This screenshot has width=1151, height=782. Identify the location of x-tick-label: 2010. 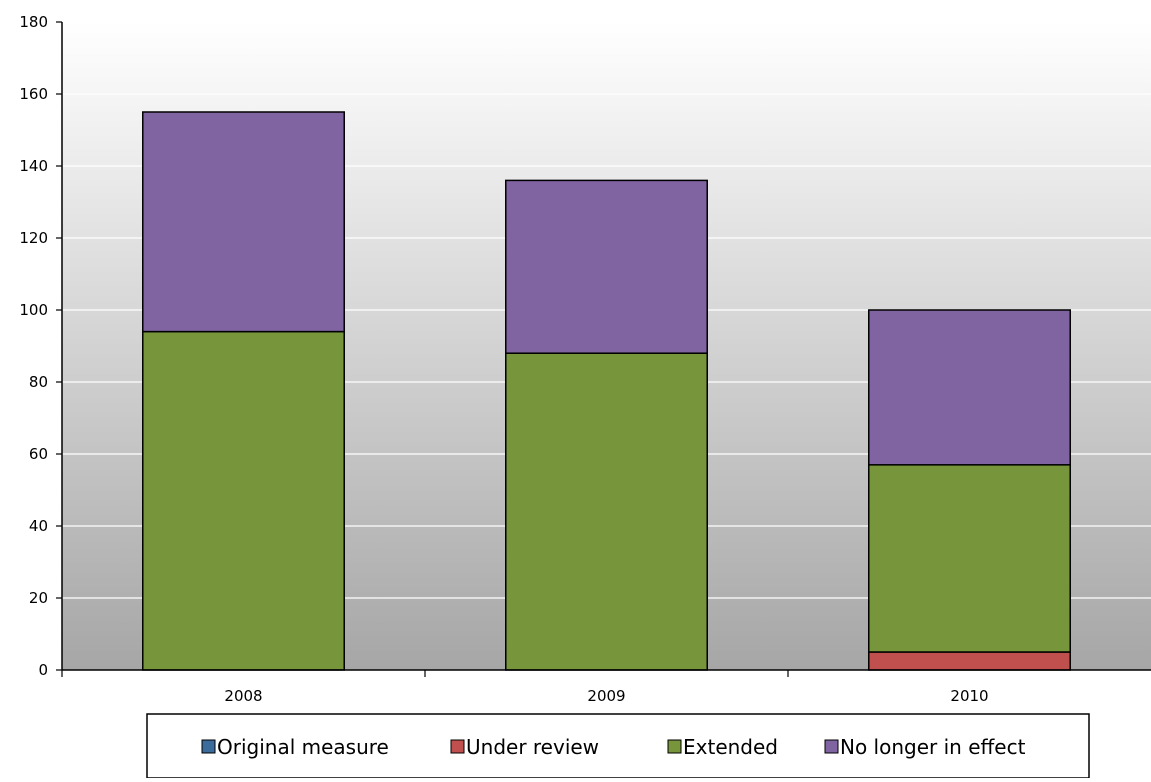
(969, 696).